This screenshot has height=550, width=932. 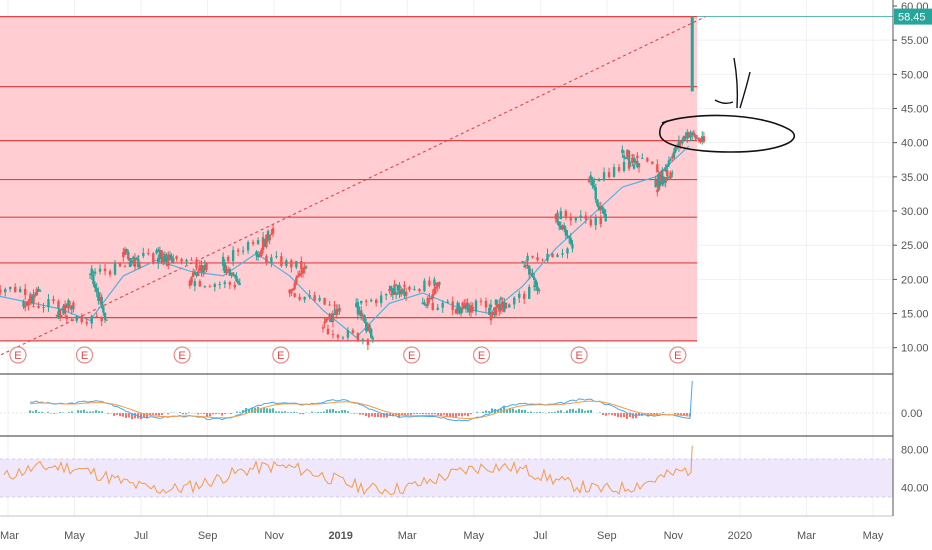 I want to click on annotation-ellipse, so click(x=727, y=133).